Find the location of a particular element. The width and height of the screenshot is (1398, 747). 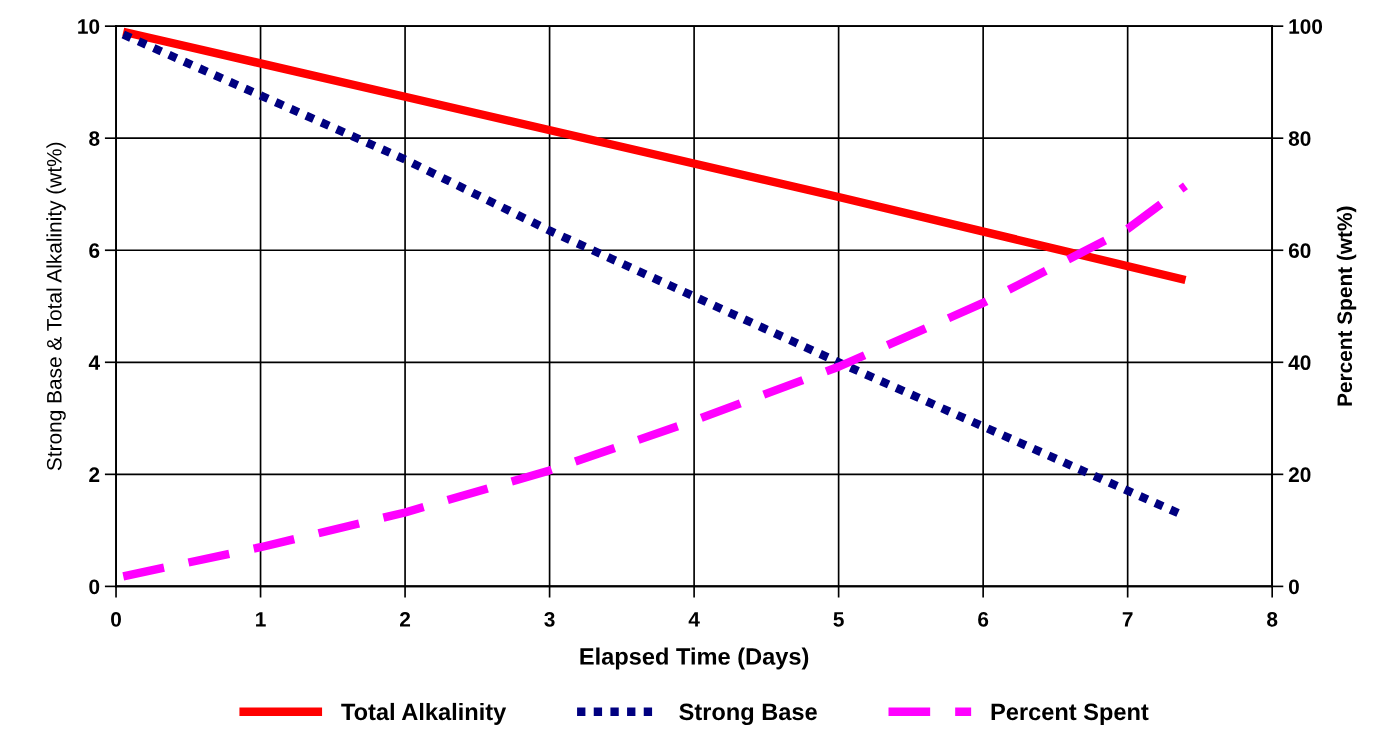

x-tick-label: 2 is located at coordinates (405, 619).